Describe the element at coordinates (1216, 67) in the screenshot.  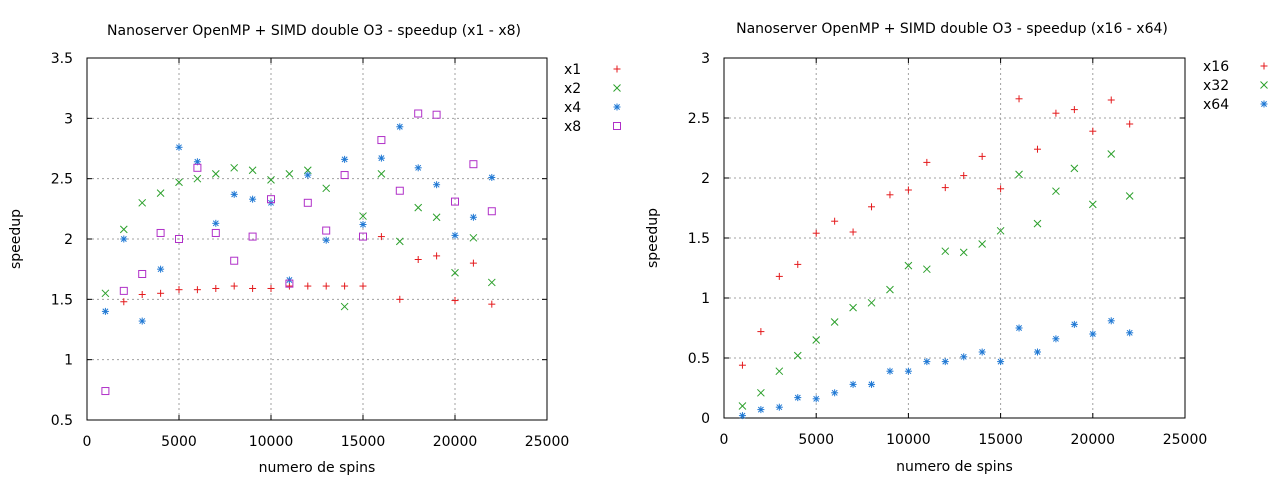
I see `legend-label: x16` at that location.